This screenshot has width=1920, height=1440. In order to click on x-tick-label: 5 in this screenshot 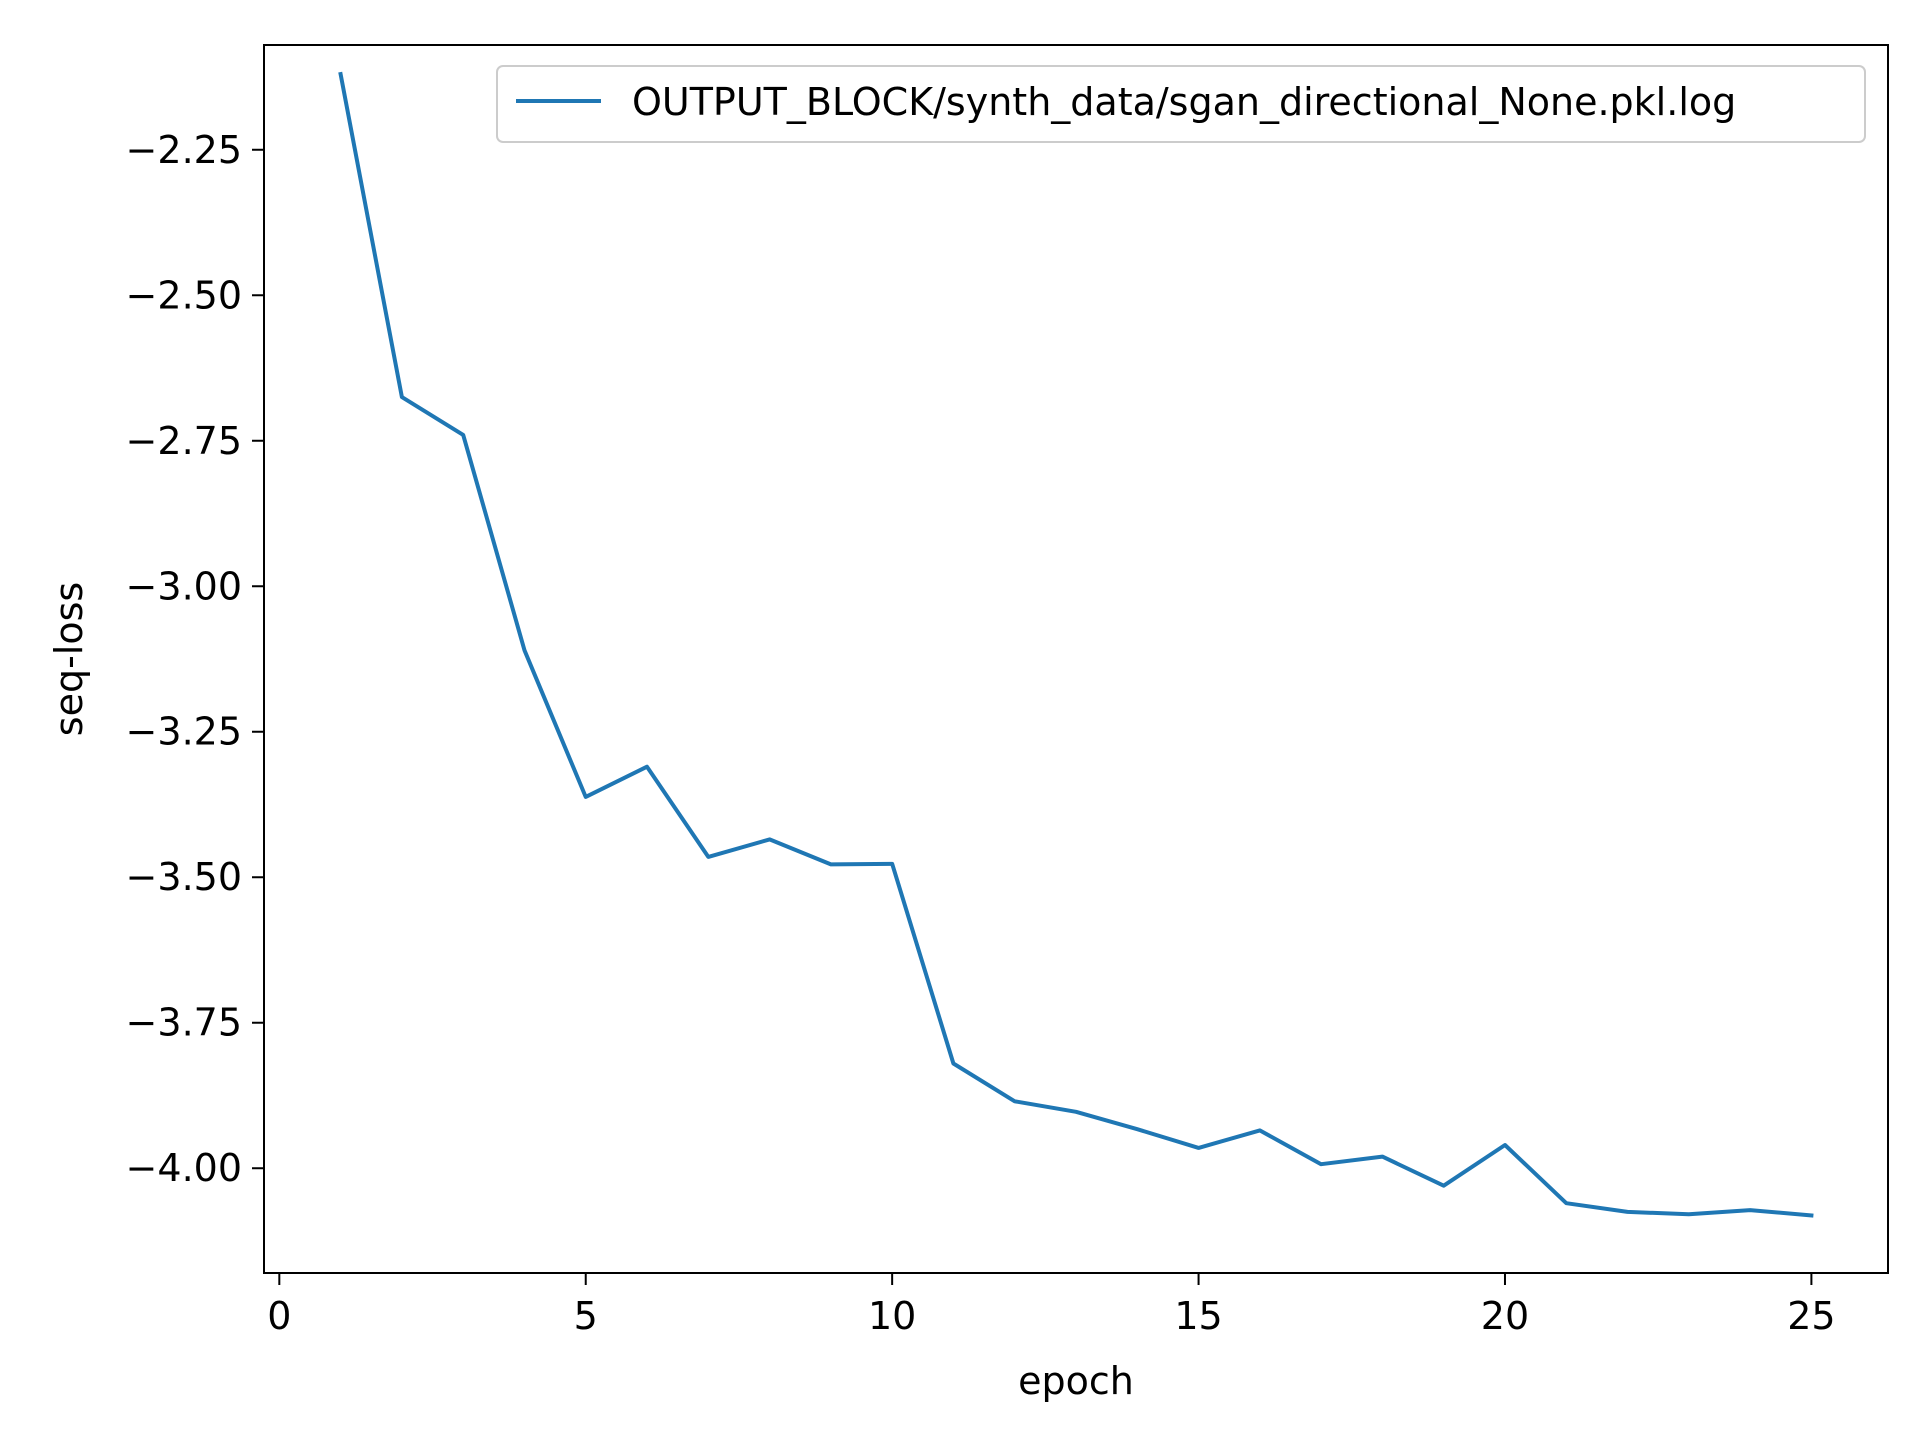, I will do `click(586, 1316)`.